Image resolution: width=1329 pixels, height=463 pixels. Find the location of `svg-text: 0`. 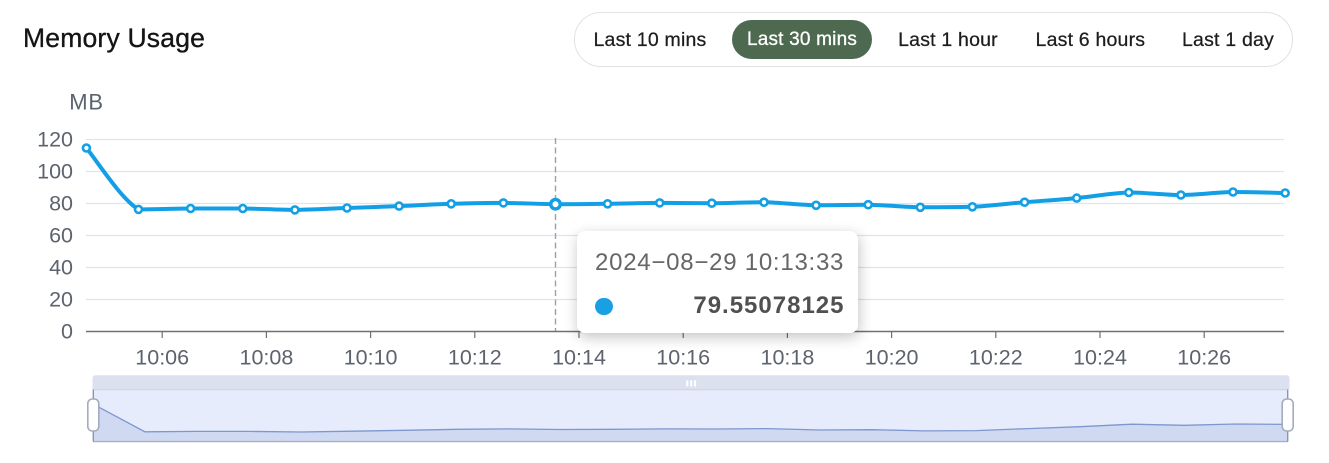

svg-text: 0 is located at coordinates (67, 332).